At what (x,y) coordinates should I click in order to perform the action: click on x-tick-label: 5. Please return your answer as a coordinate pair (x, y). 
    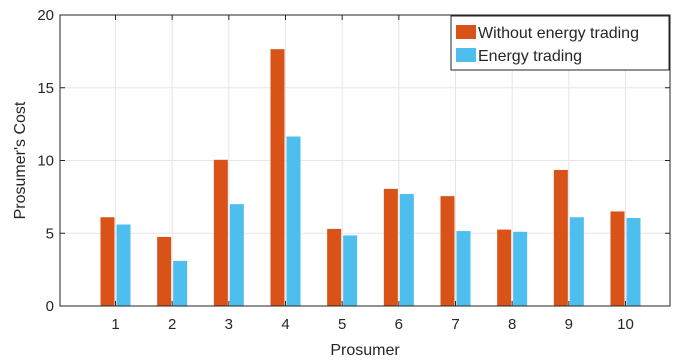
    Looking at the image, I should click on (342, 324).